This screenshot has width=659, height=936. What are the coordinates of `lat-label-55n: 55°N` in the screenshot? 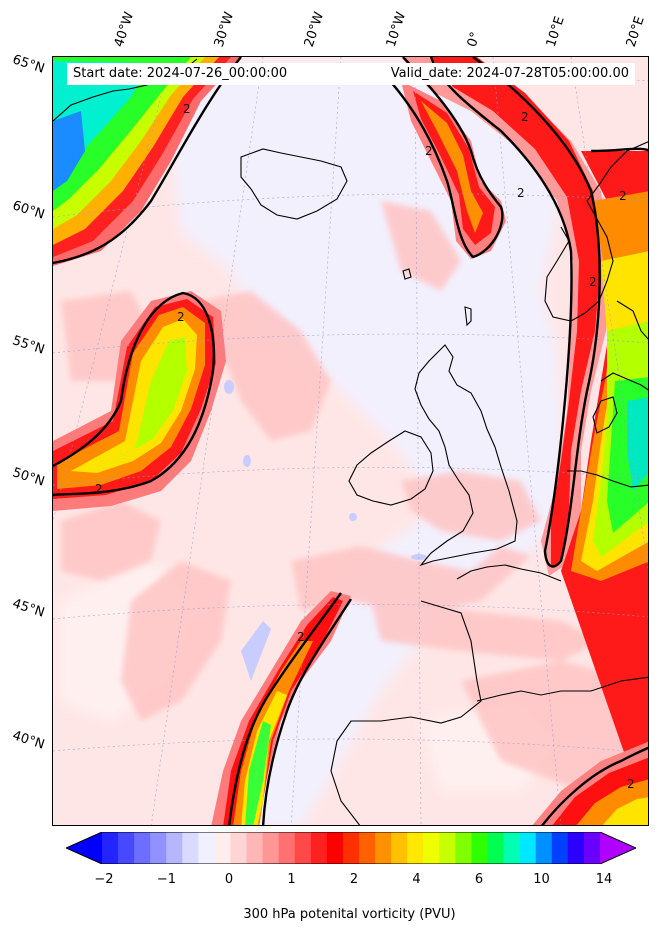 It's located at (28, 345).